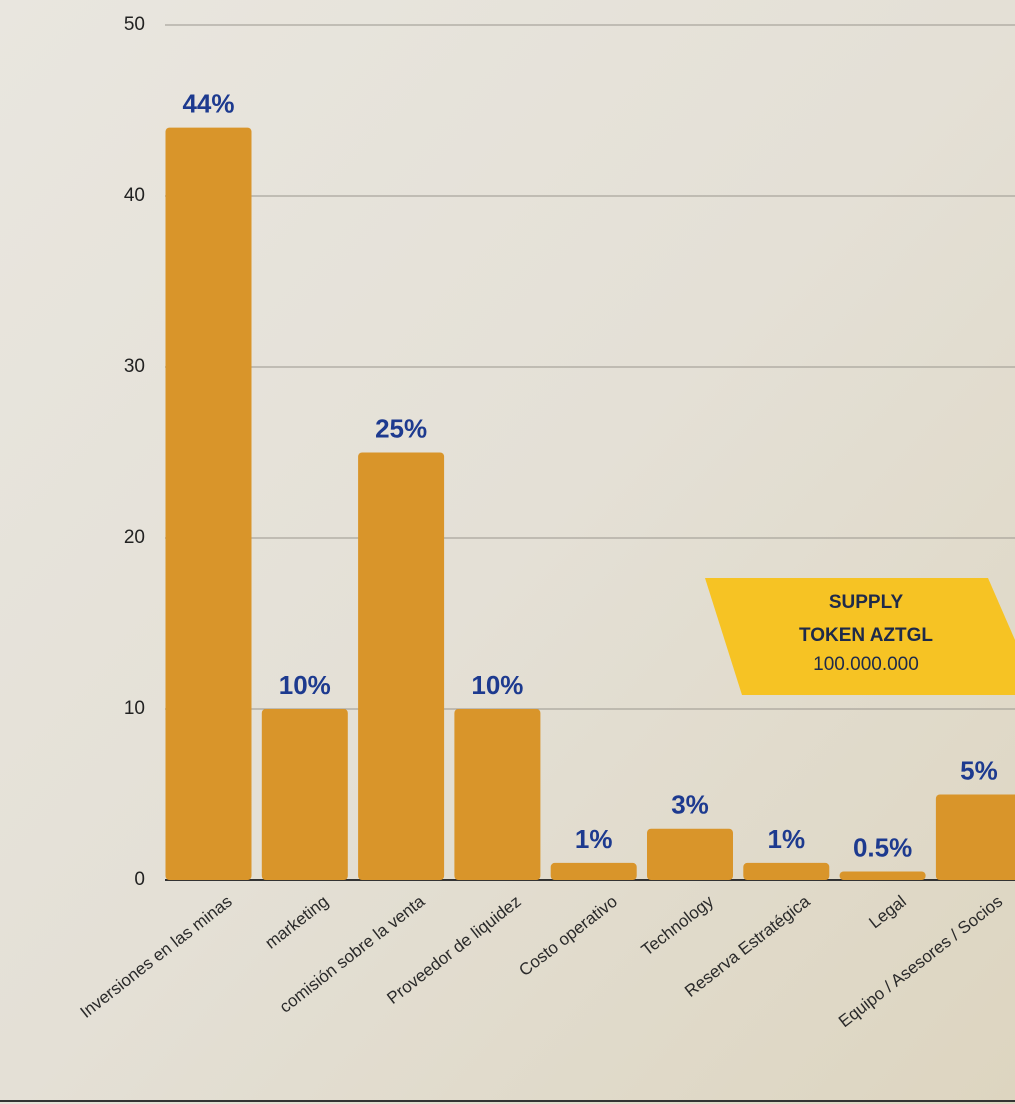 The width and height of the screenshot is (1015, 1104). I want to click on y-tick-label: 30, so click(134, 366).